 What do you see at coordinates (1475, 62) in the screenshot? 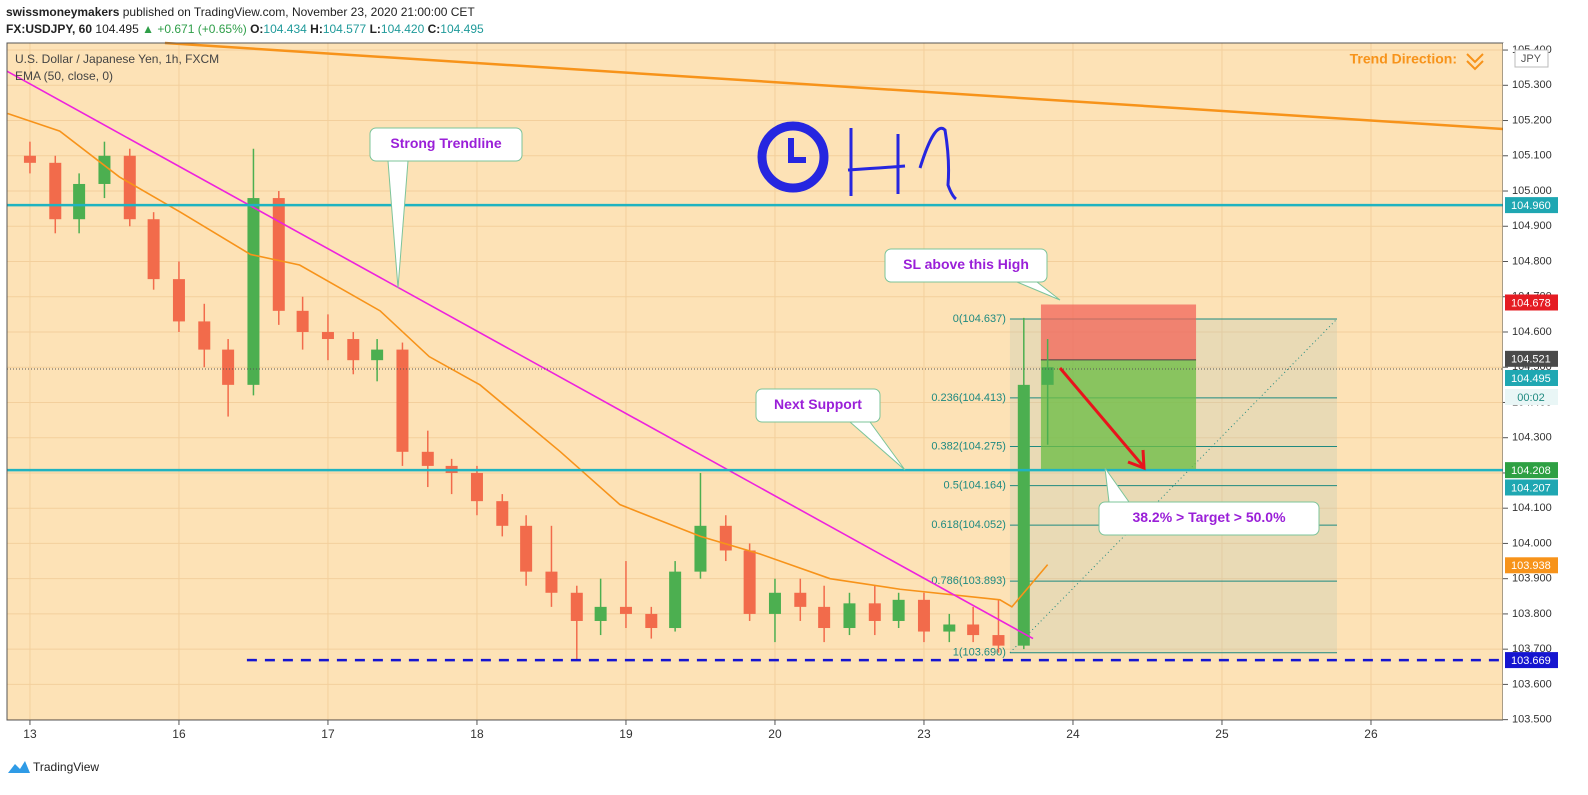
I see `trend-chevrons` at bounding box center [1475, 62].